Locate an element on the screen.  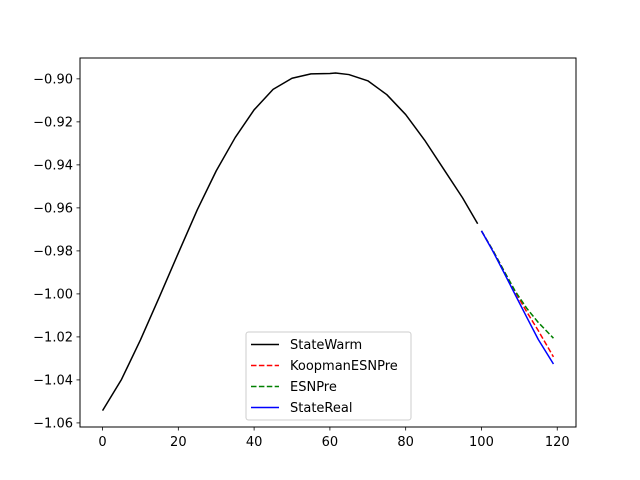
legend-label: KoopmanESNPre is located at coordinates (344, 366).